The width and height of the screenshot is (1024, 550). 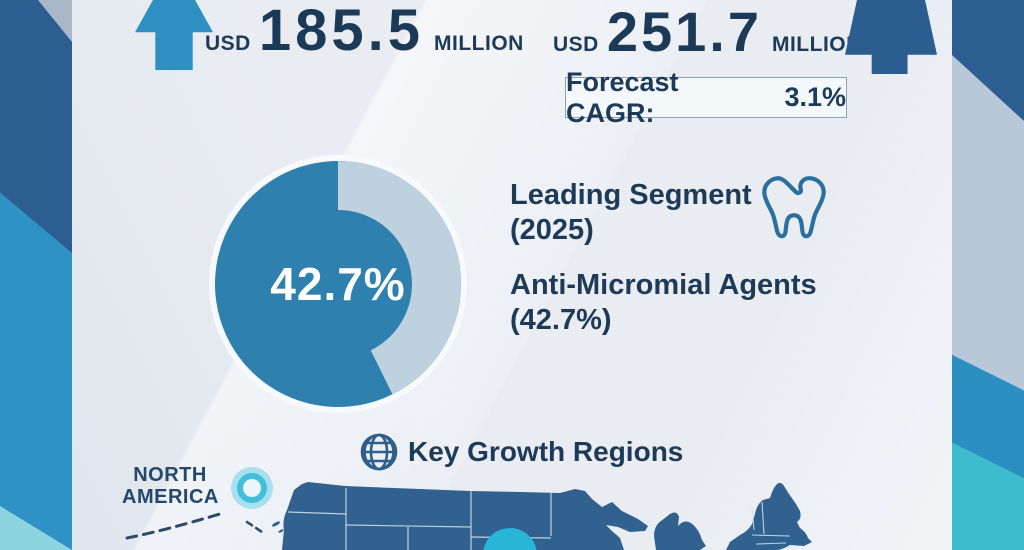 What do you see at coordinates (706, 97) in the screenshot?
I see `forecast-cagr-badge: Forecast CAGR: 3.1%` at bounding box center [706, 97].